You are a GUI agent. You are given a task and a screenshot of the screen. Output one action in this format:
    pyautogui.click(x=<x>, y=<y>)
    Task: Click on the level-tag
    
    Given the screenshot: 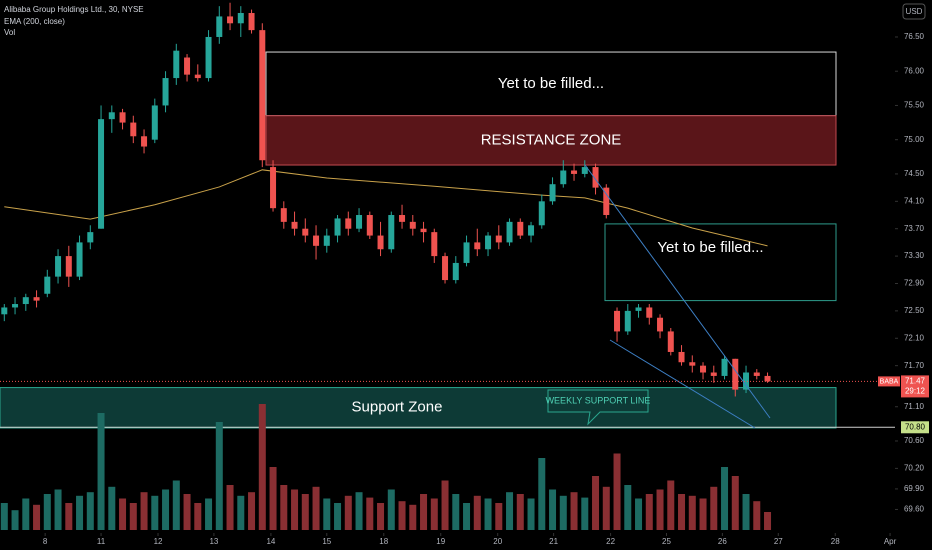 What is the action you would take?
    pyautogui.click(x=915, y=427)
    